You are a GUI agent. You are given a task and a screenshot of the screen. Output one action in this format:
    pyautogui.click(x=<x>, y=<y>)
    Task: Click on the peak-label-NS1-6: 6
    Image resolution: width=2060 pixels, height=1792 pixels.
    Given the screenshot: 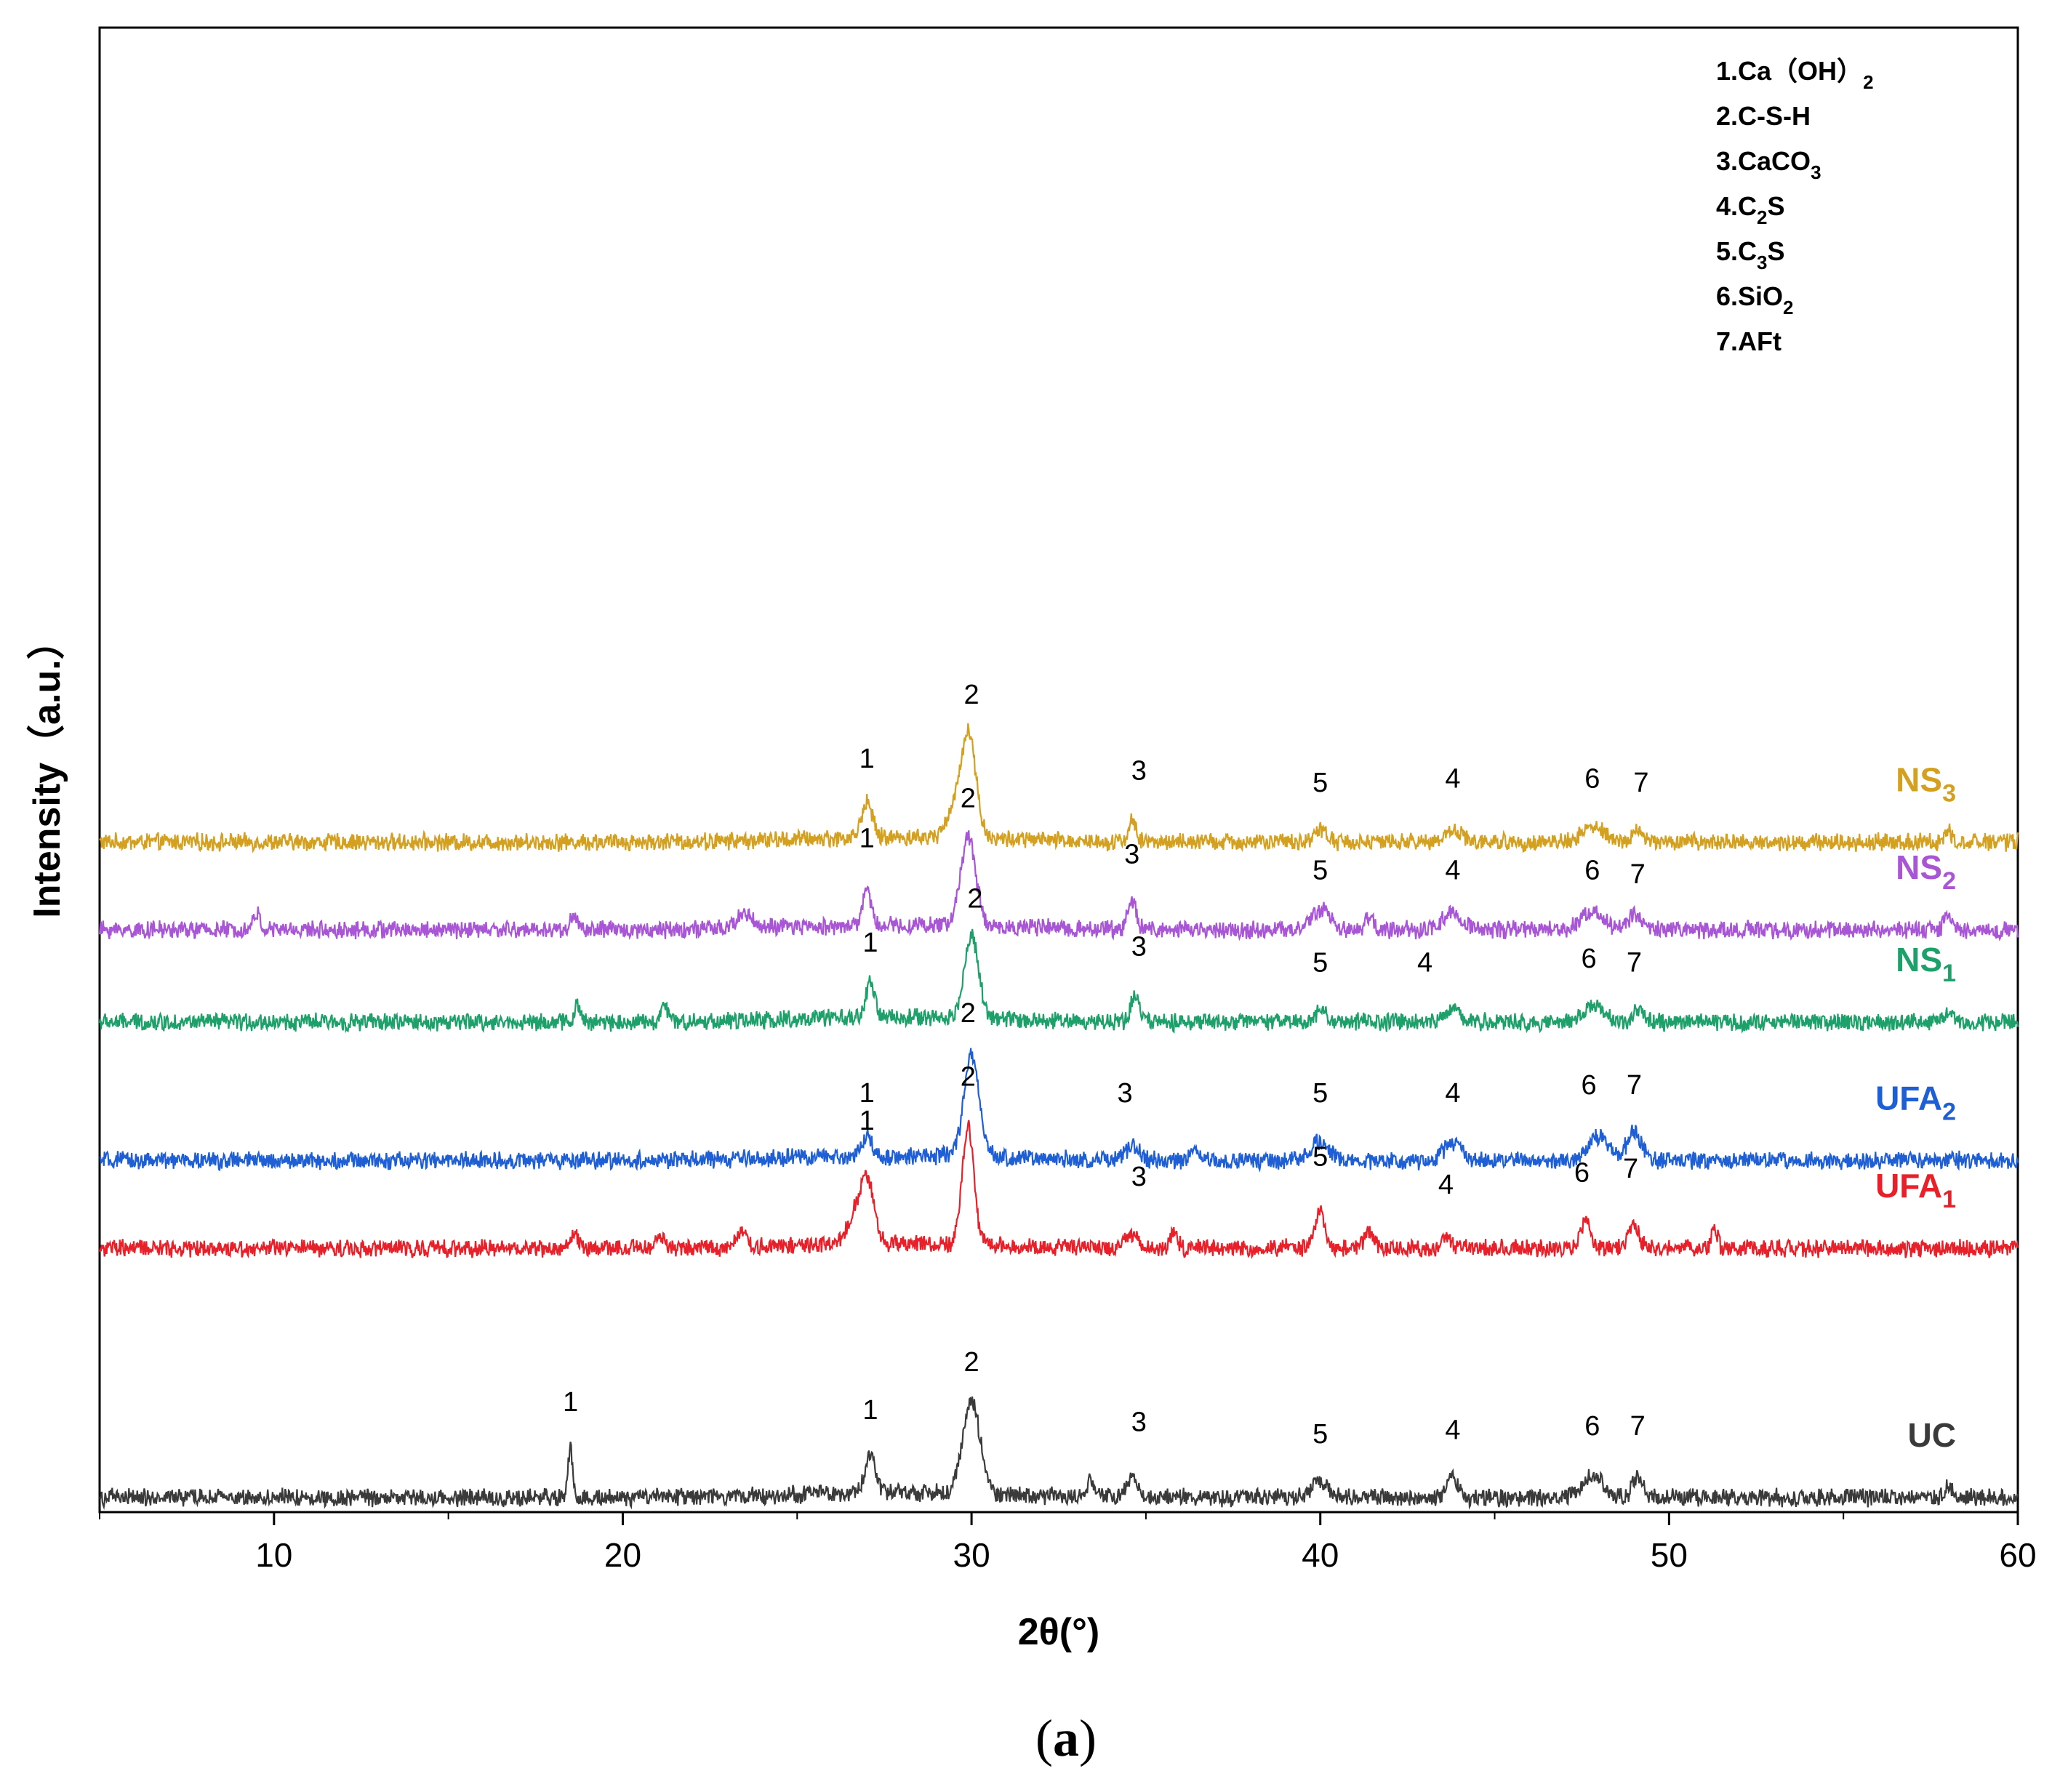 What is the action you would take?
    pyautogui.click(x=1588, y=959)
    